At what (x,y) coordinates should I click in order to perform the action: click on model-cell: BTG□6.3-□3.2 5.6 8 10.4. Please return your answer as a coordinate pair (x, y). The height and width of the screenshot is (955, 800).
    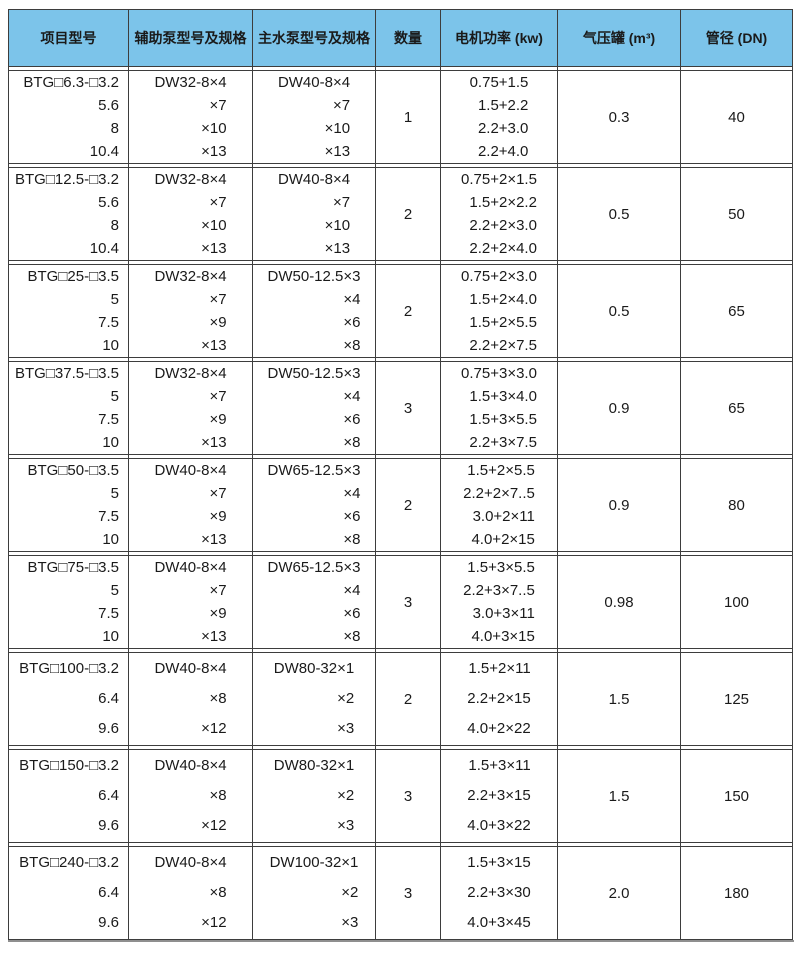
    Looking at the image, I should click on (68, 117).